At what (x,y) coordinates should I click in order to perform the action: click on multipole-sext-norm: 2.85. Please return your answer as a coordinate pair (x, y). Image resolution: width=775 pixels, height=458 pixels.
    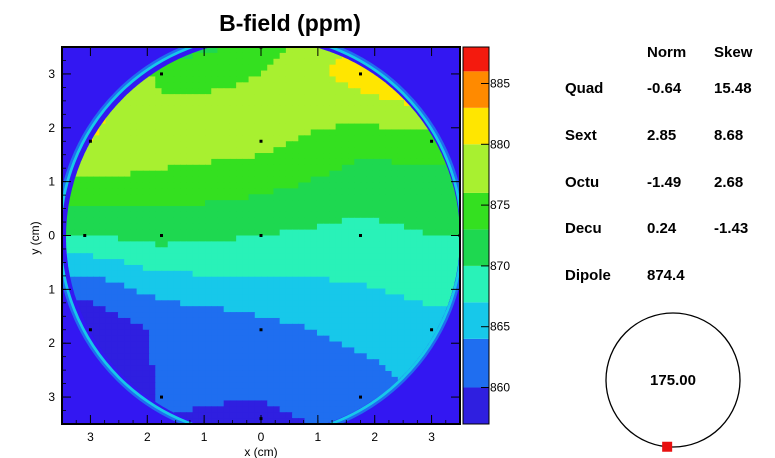
    Looking at the image, I should click on (662, 135).